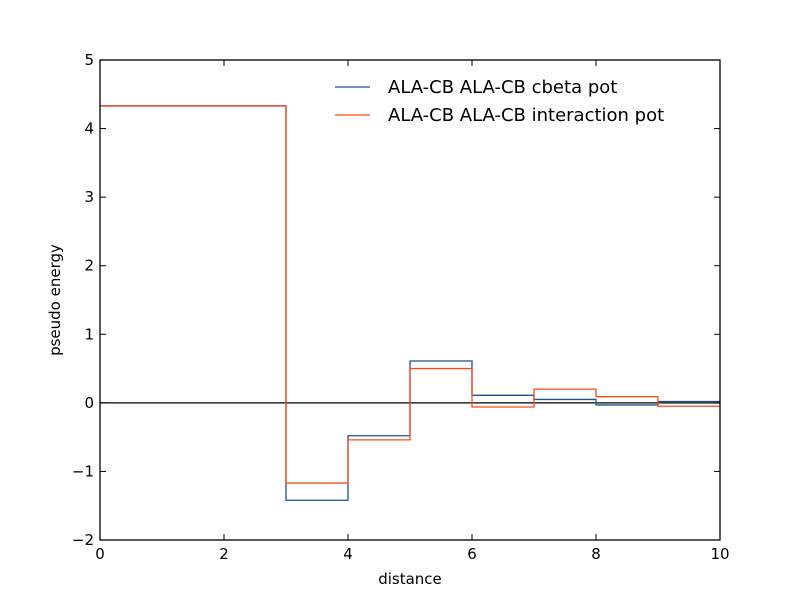 The height and width of the screenshot is (600, 800). Describe the element at coordinates (719, 554) in the screenshot. I see `x-tick-label: 10` at that location.